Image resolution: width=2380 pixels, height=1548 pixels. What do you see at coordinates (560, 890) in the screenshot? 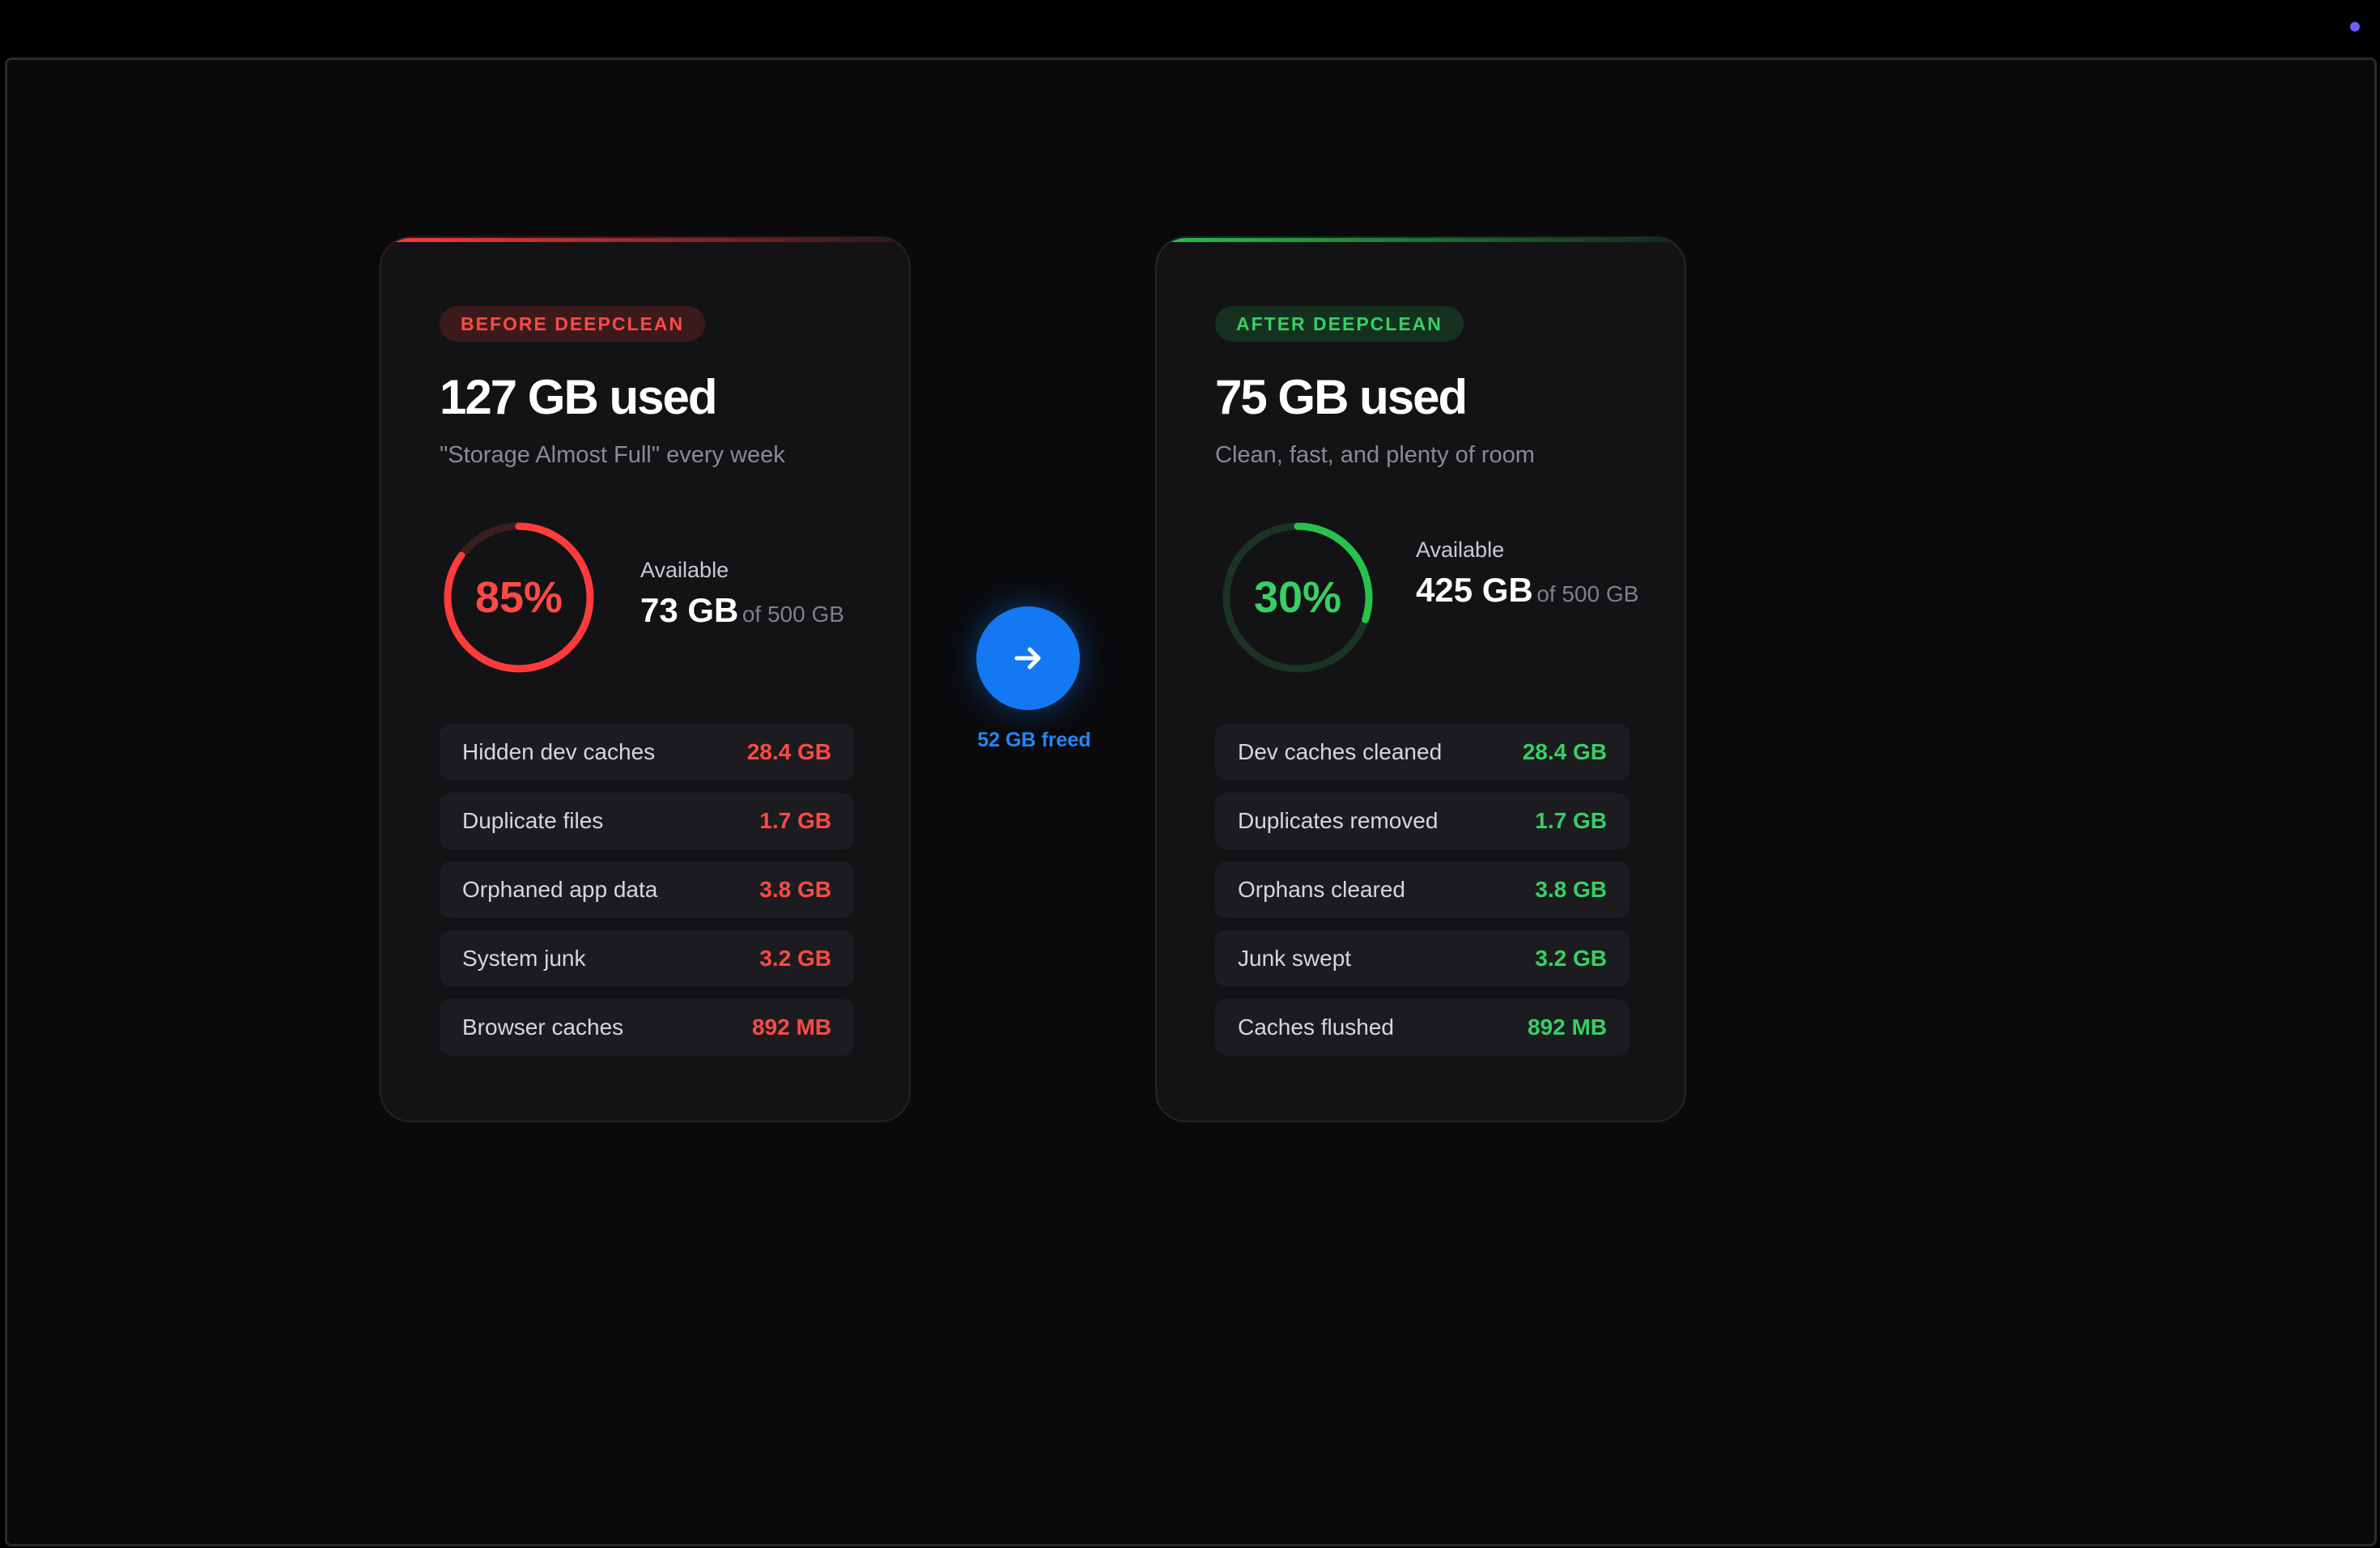
I see `row-label: Orphaned app data` at bounding box center [560, 890].